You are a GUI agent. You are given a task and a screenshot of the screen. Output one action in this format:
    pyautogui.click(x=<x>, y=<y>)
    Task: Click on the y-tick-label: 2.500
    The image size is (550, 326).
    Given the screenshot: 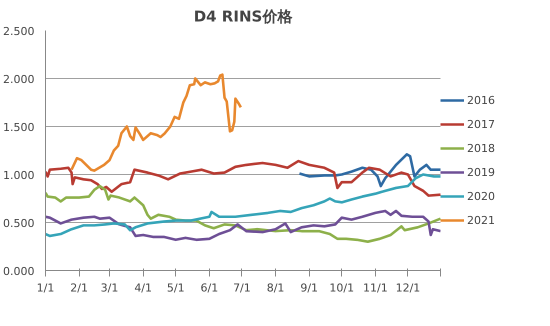 What is the action you would take?
    pyautogui.click(x=19, y=31)
    